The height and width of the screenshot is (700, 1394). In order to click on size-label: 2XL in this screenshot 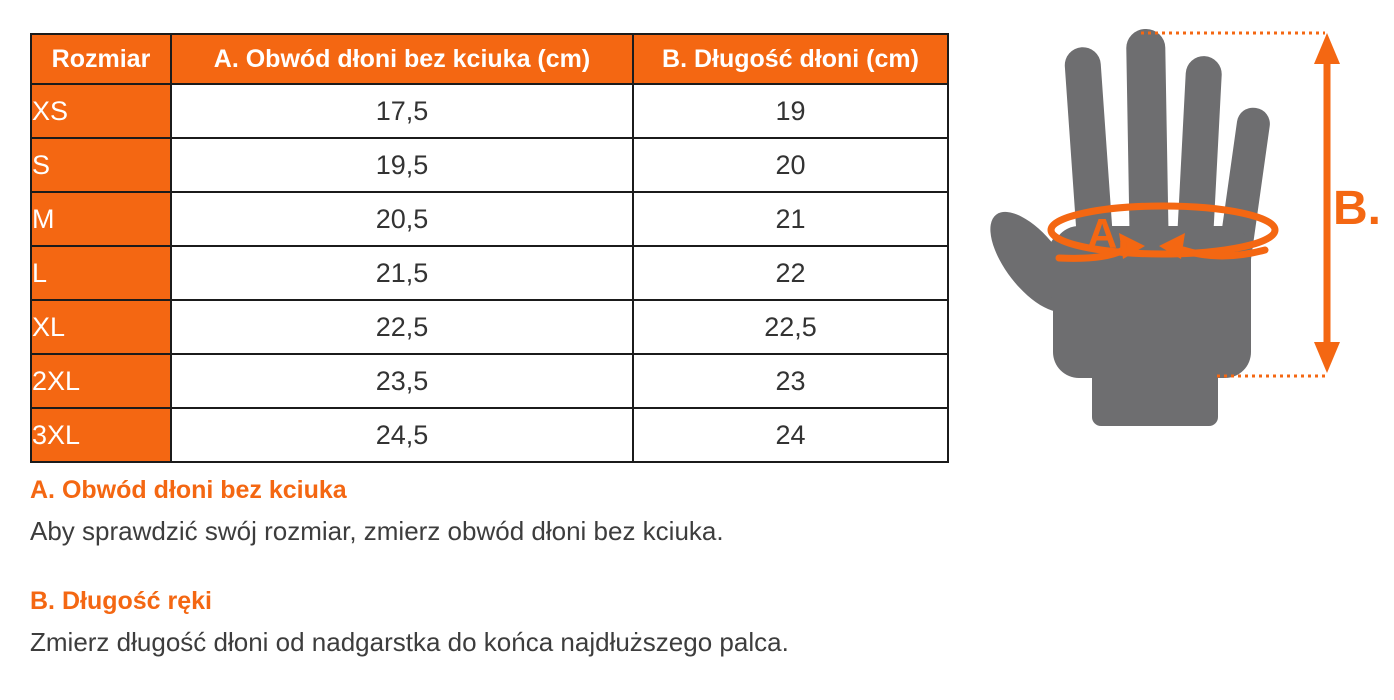, I will do `click(101, 381)`.